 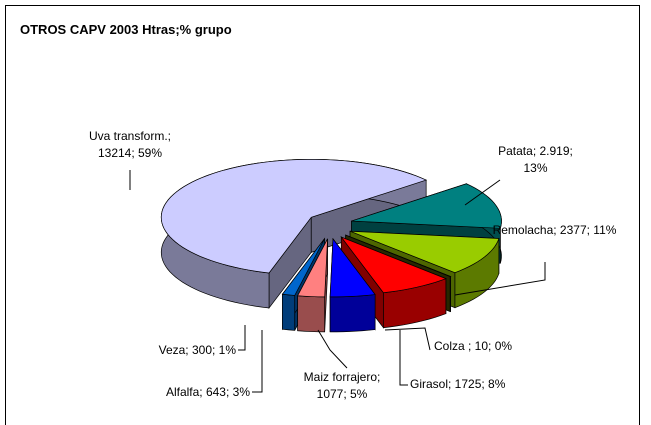 I want to click on data-label: Colza ; 10; 0%, so click(x=473, y=346).